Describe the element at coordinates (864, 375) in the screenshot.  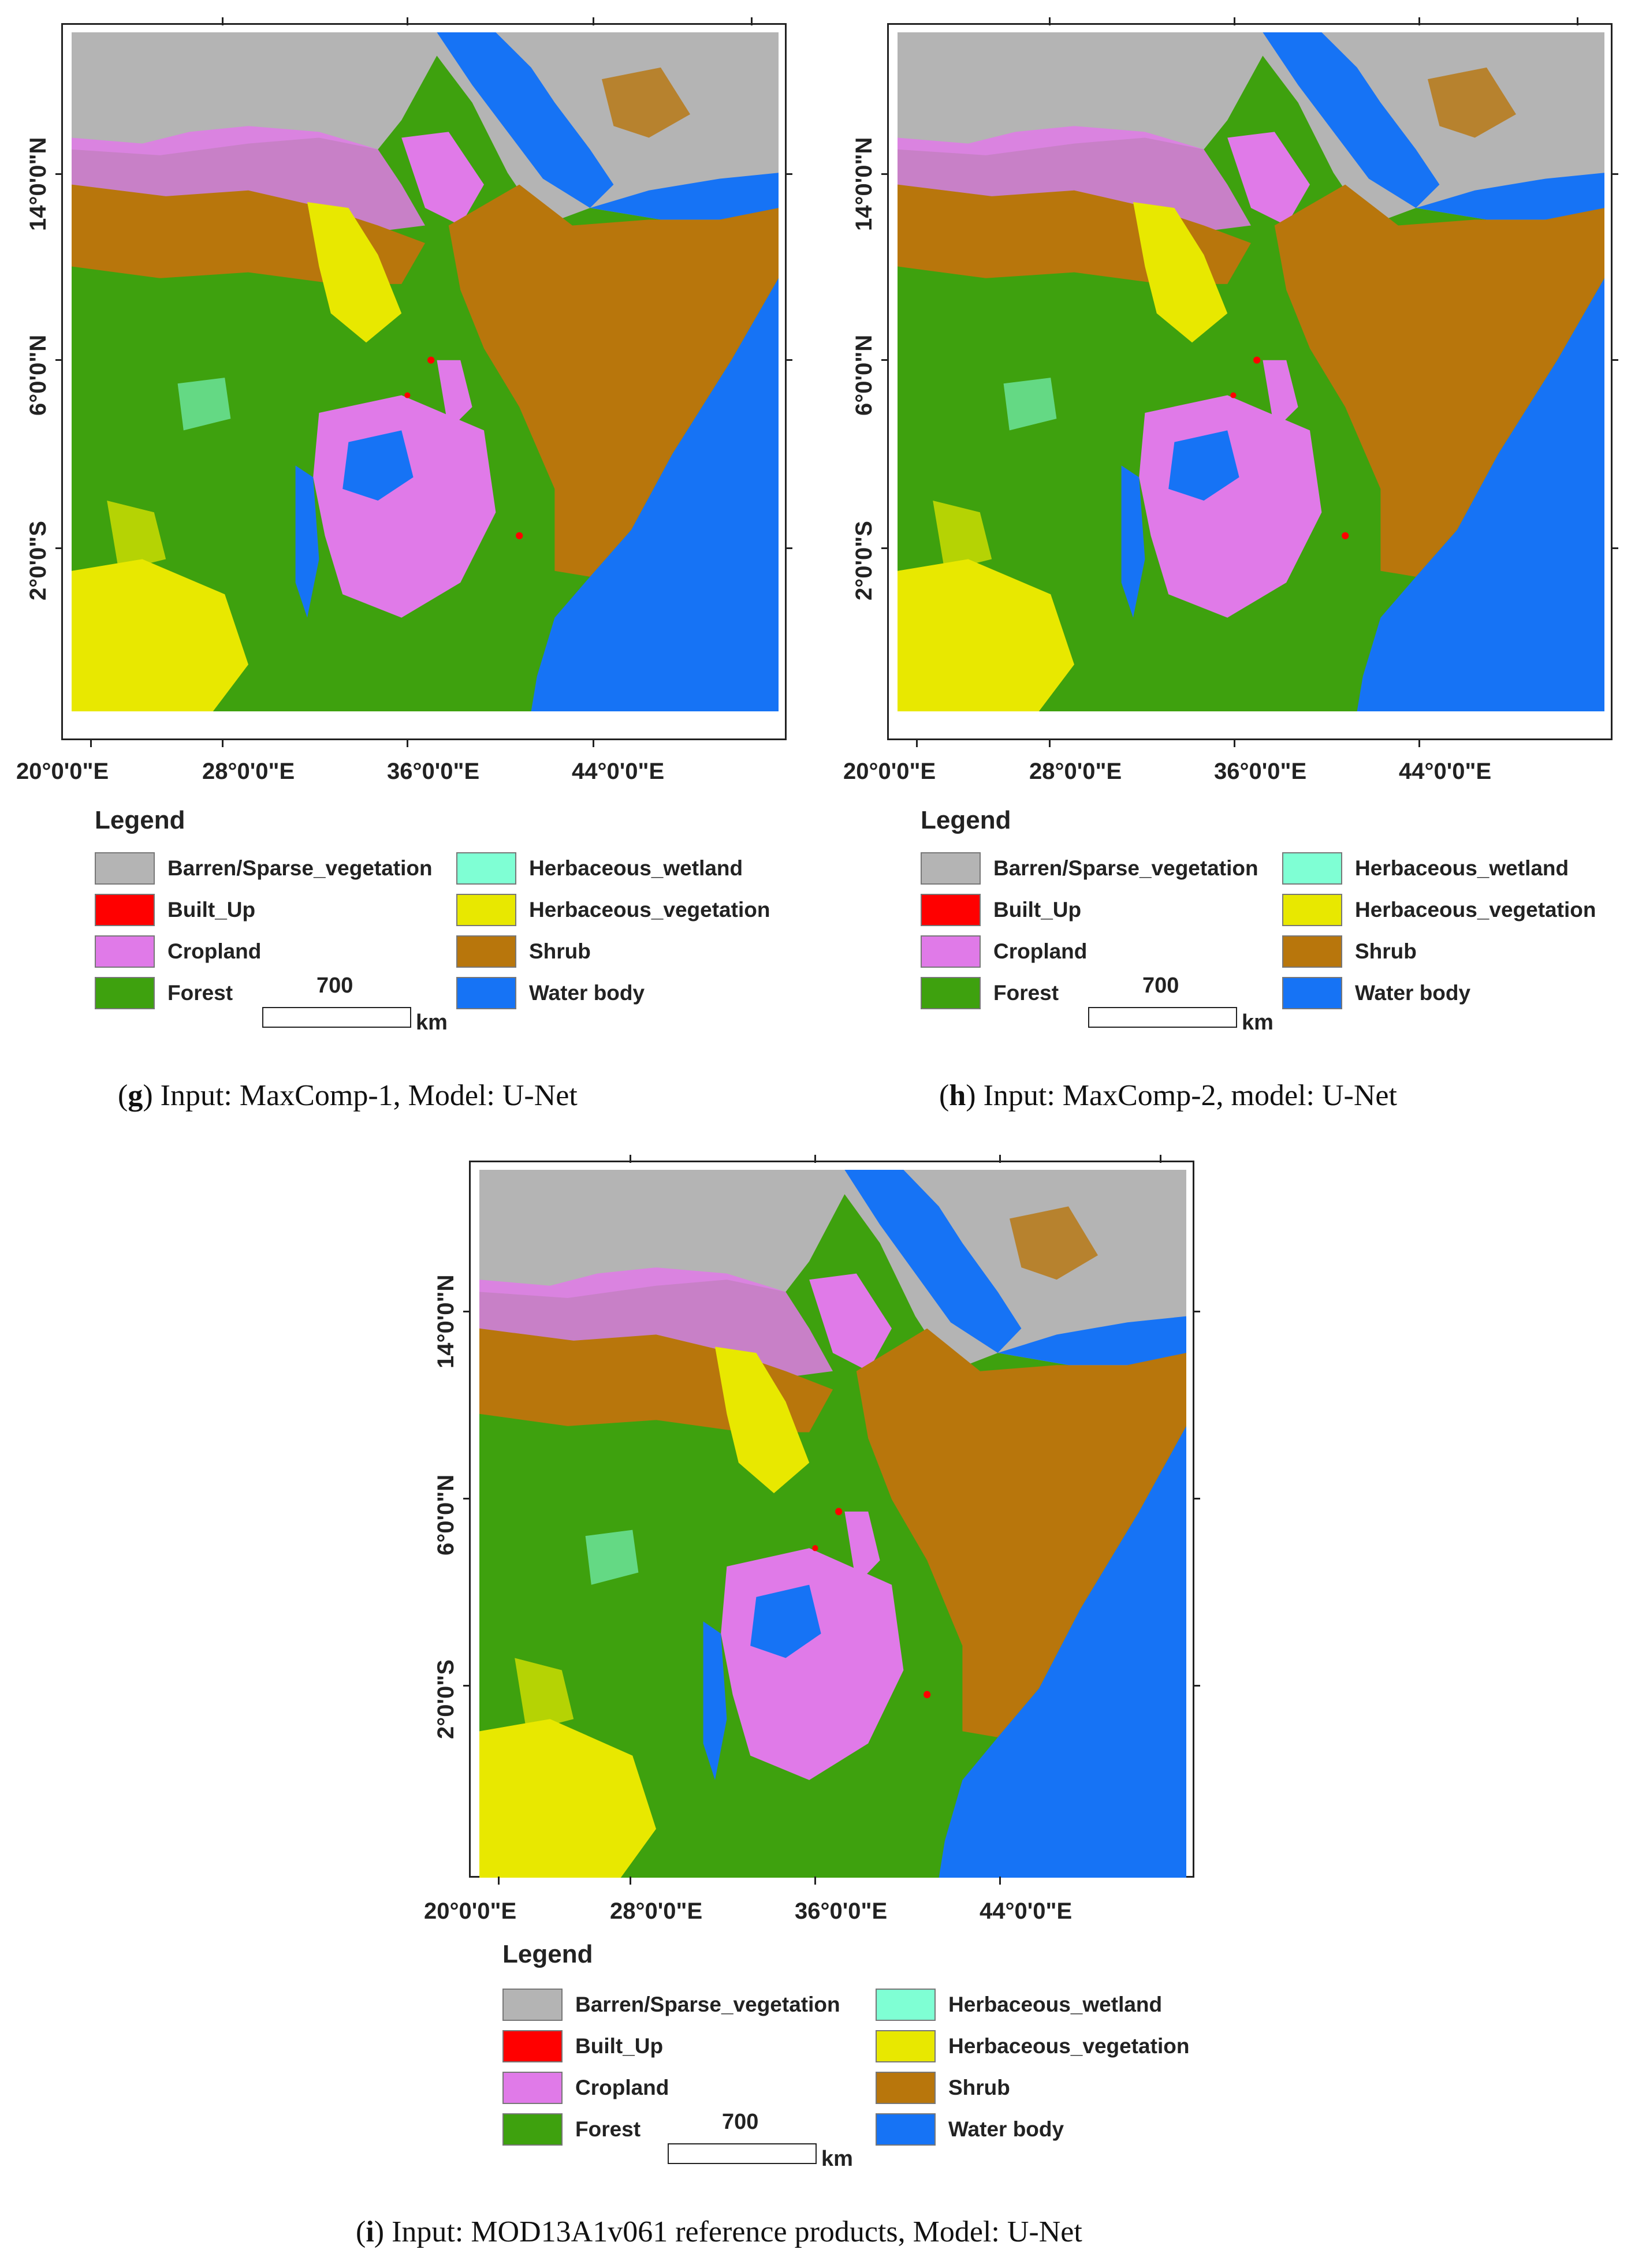
I see `lat-label: 6°0'0"N` at that location.